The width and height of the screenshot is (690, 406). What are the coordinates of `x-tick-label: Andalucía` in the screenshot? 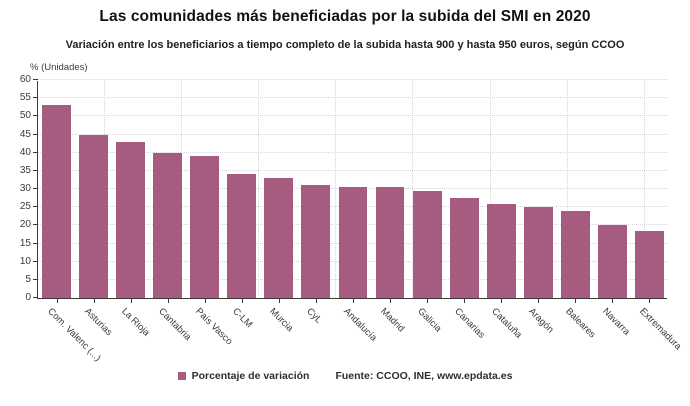 It's located at (360, 325).